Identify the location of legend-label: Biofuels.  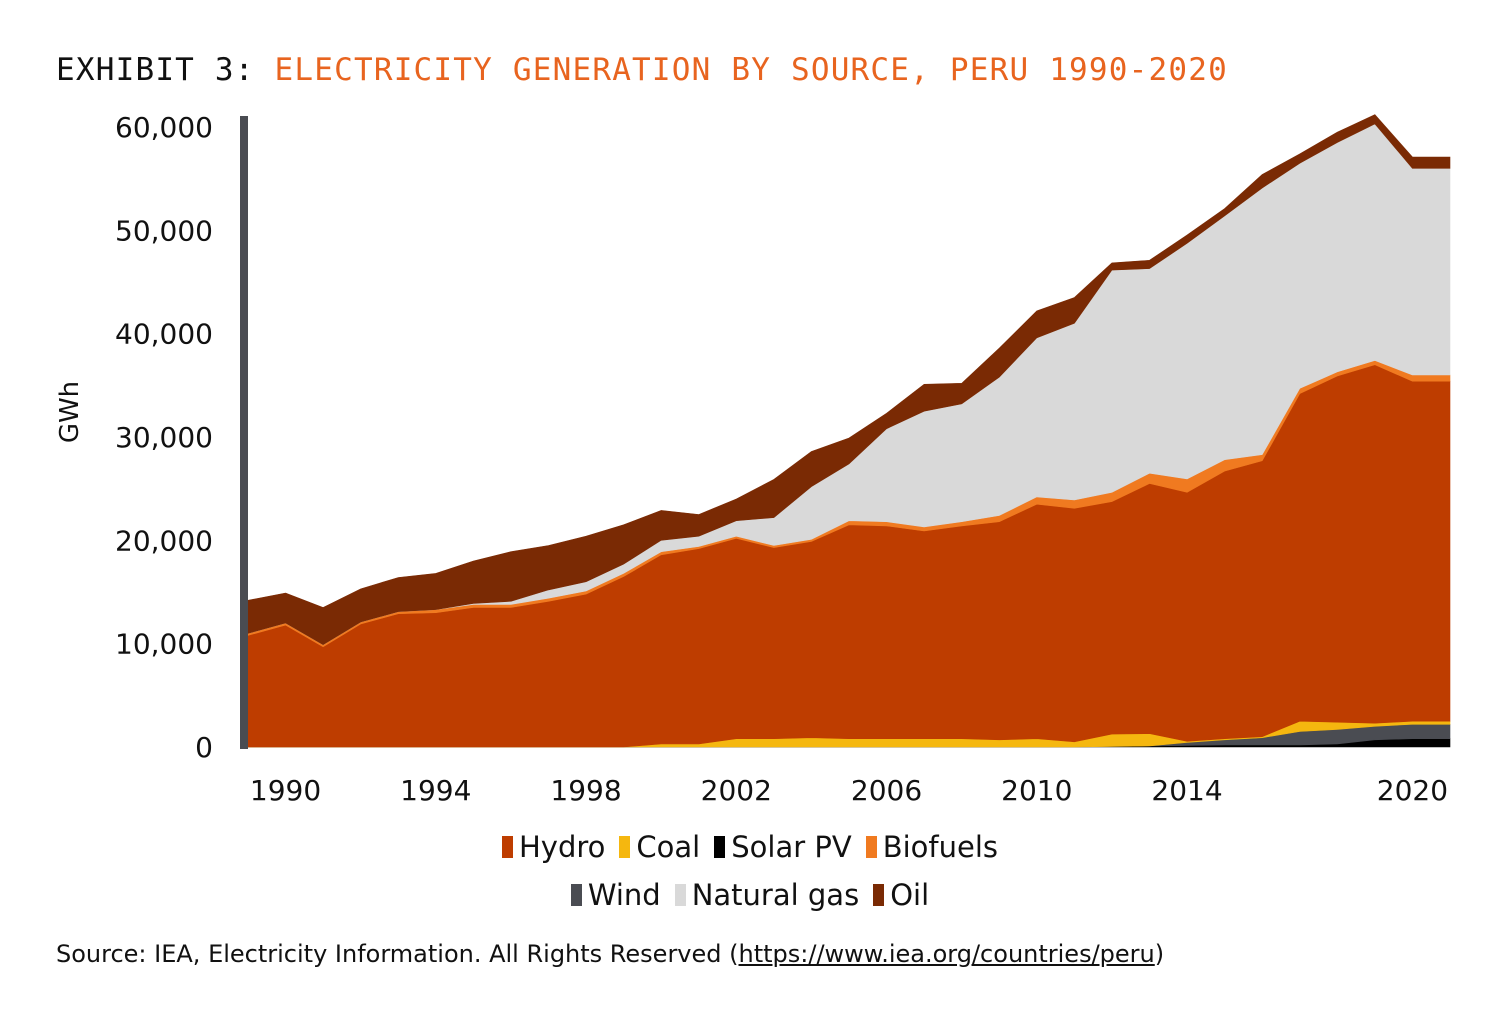
(940, 847).